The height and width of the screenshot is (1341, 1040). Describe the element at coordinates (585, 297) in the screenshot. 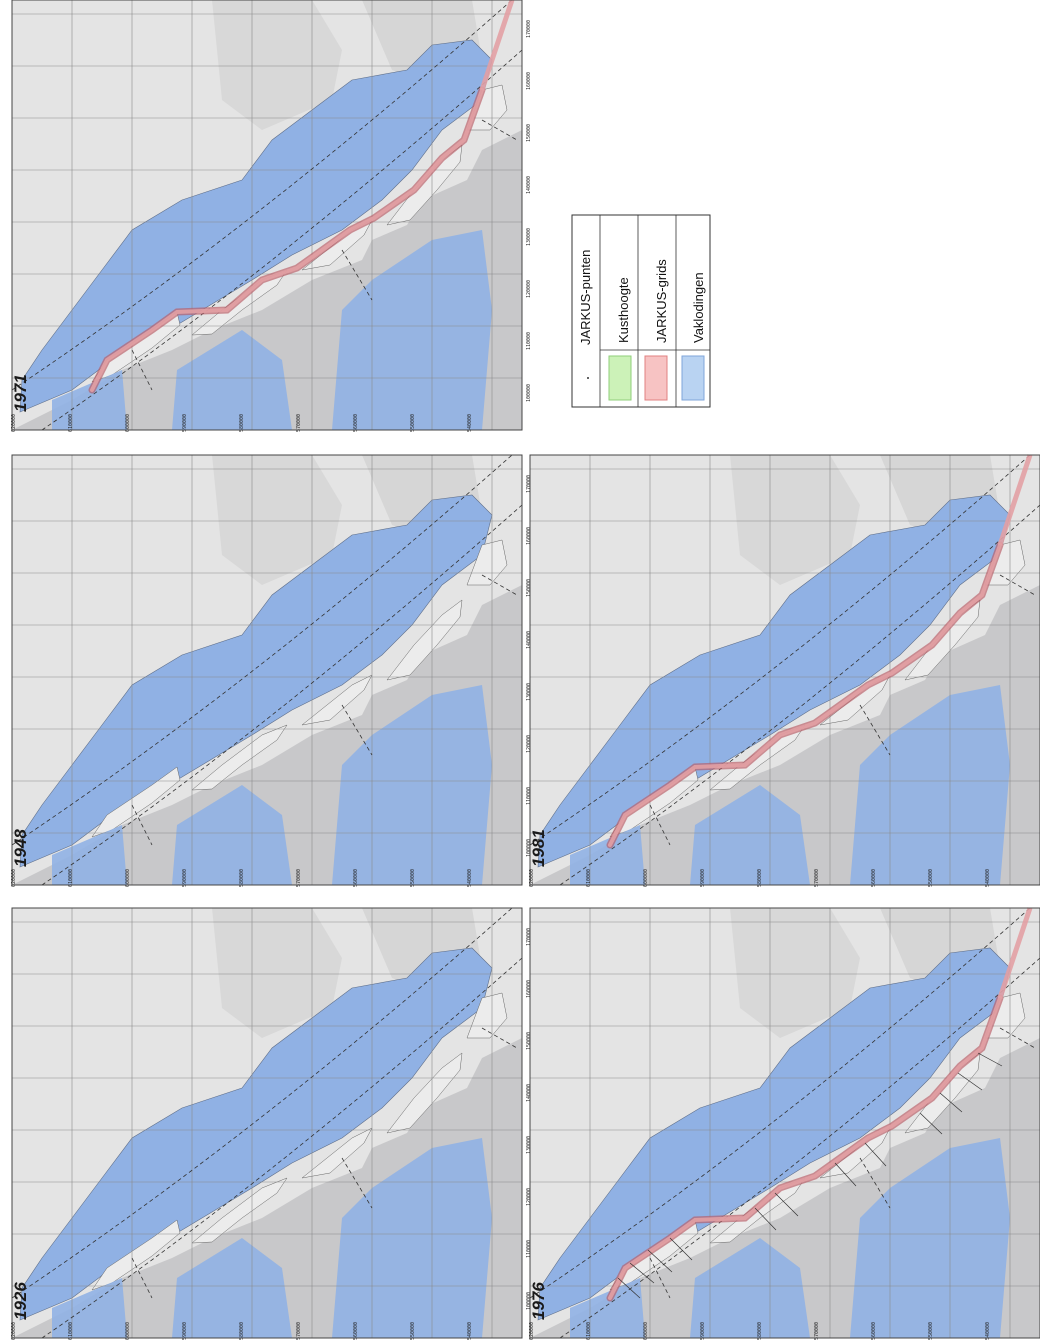

I see `legend-title: JARKUS-punten` at that location.